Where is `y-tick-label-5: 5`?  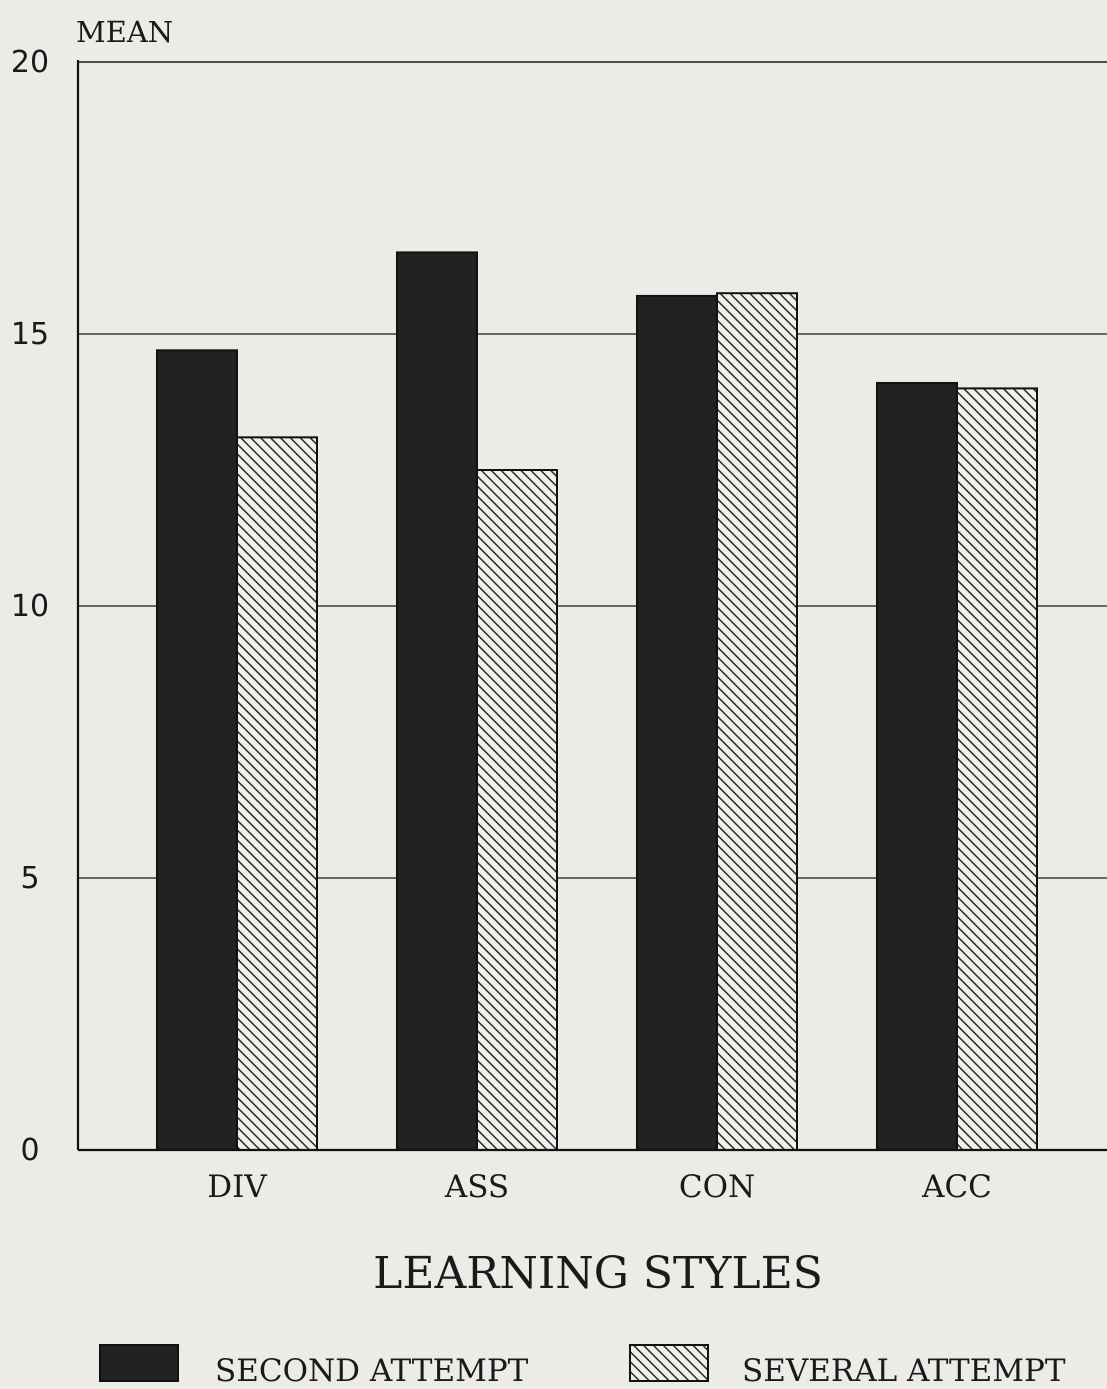 y-tick-label-5: 5 is located at coordinates (29, 878).